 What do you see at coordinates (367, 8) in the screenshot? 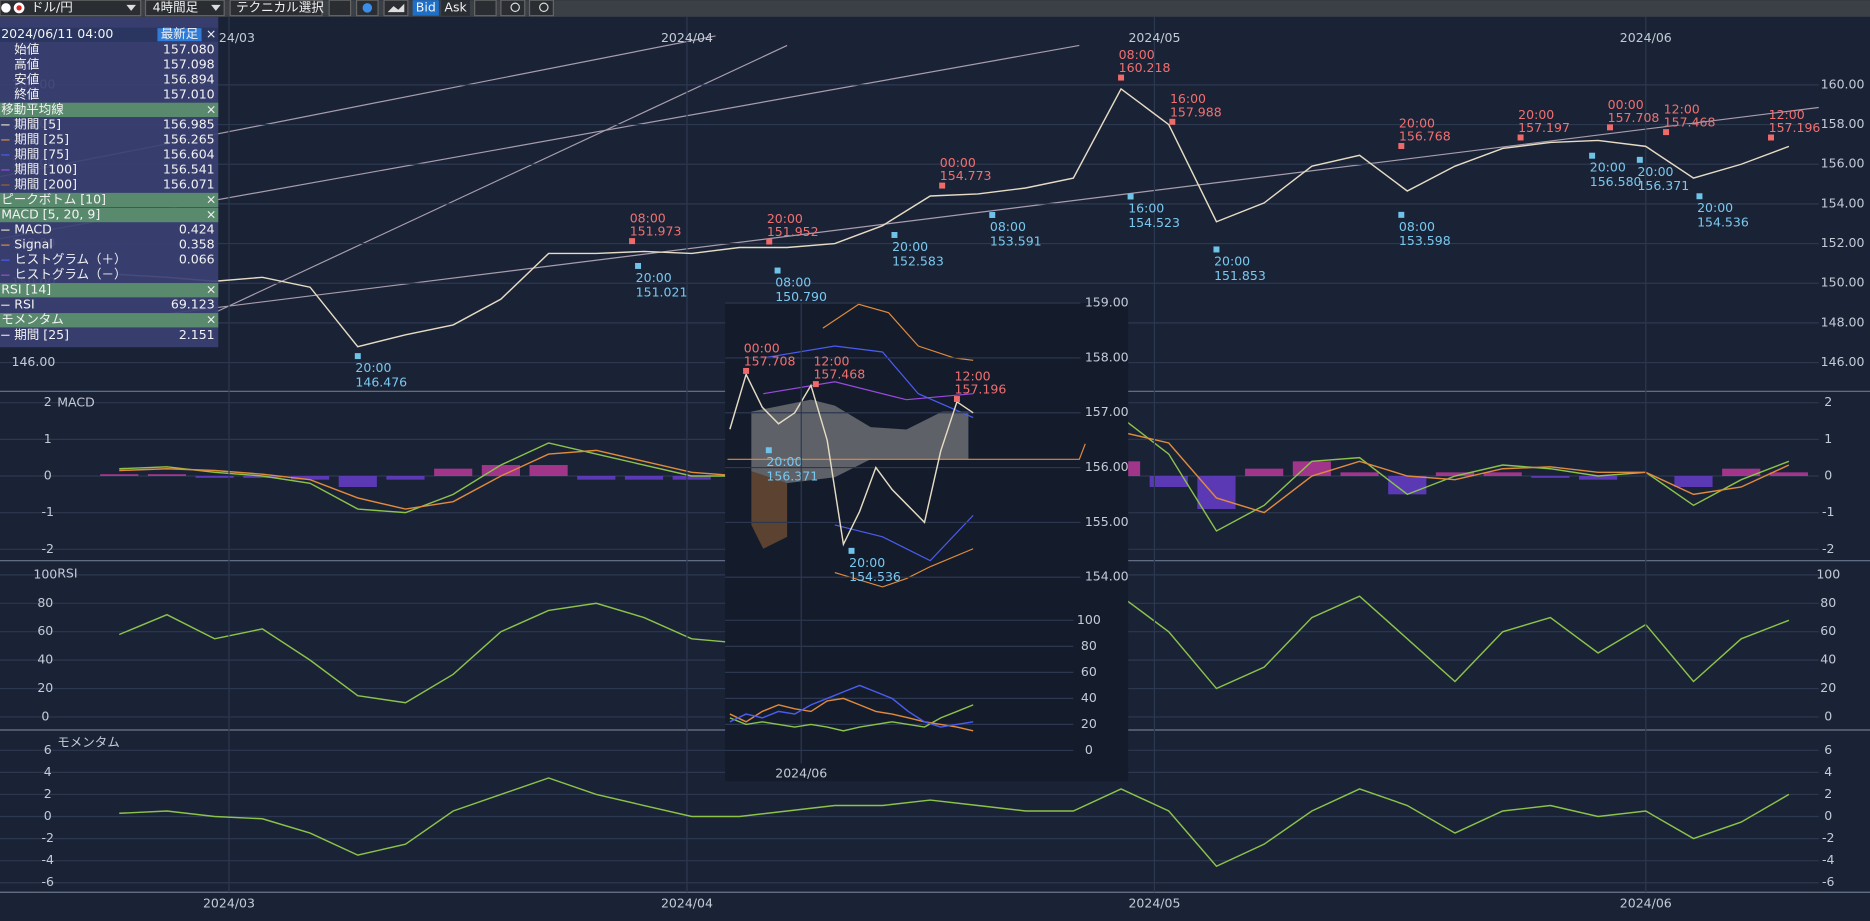
I see `info-icon` at bounding box center [367, 8].